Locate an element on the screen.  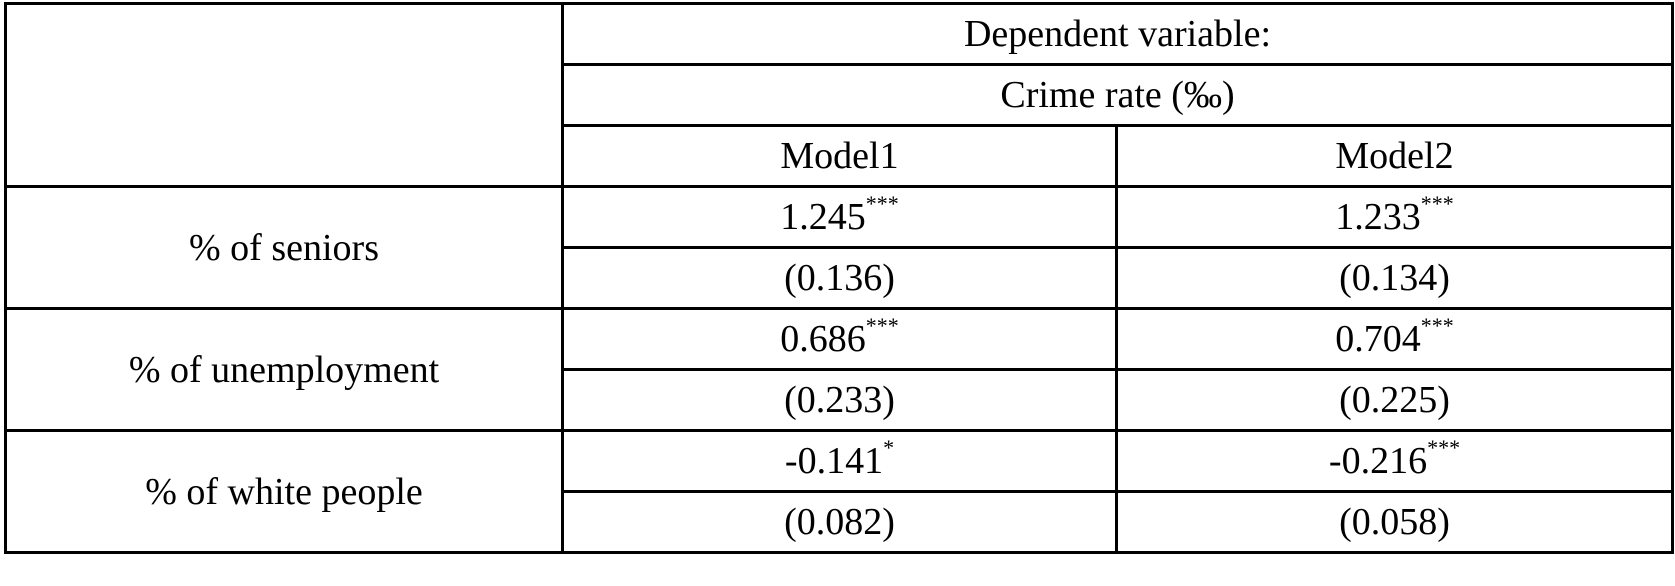
header-row-outcome: Crime rate (‰) is located at coordinates (840, 95).